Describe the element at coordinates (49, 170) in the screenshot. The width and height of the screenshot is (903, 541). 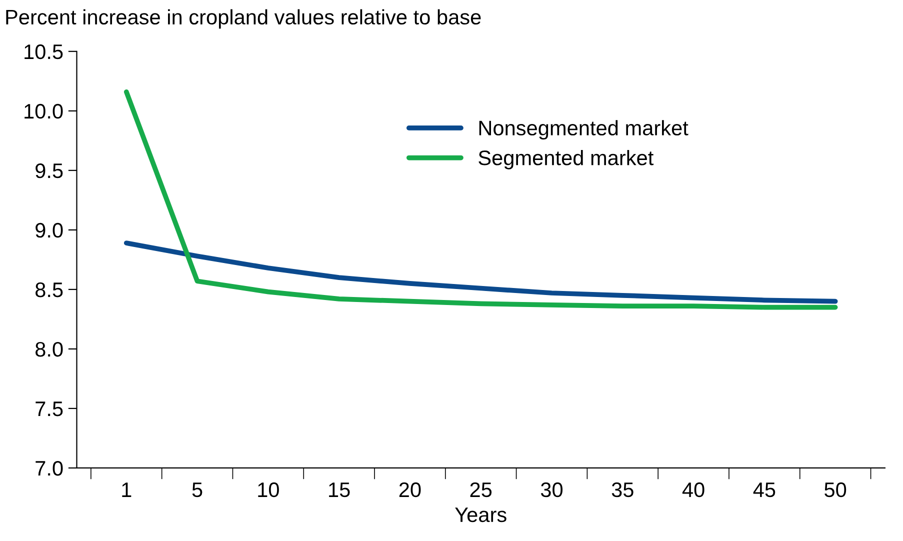
I see `y-tick-label: 9.5` at that location.